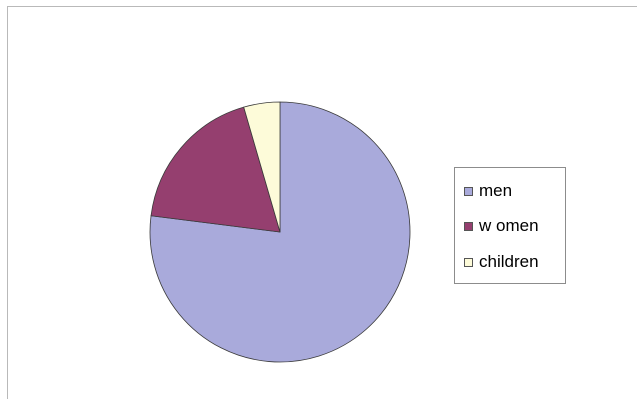 Image resolution: width=637 pixels, height=400 pixels. What do you see at coordinates (468, 226) in the screenshot?
I see `legend-swatch-women` at bounding box center [468, 226].